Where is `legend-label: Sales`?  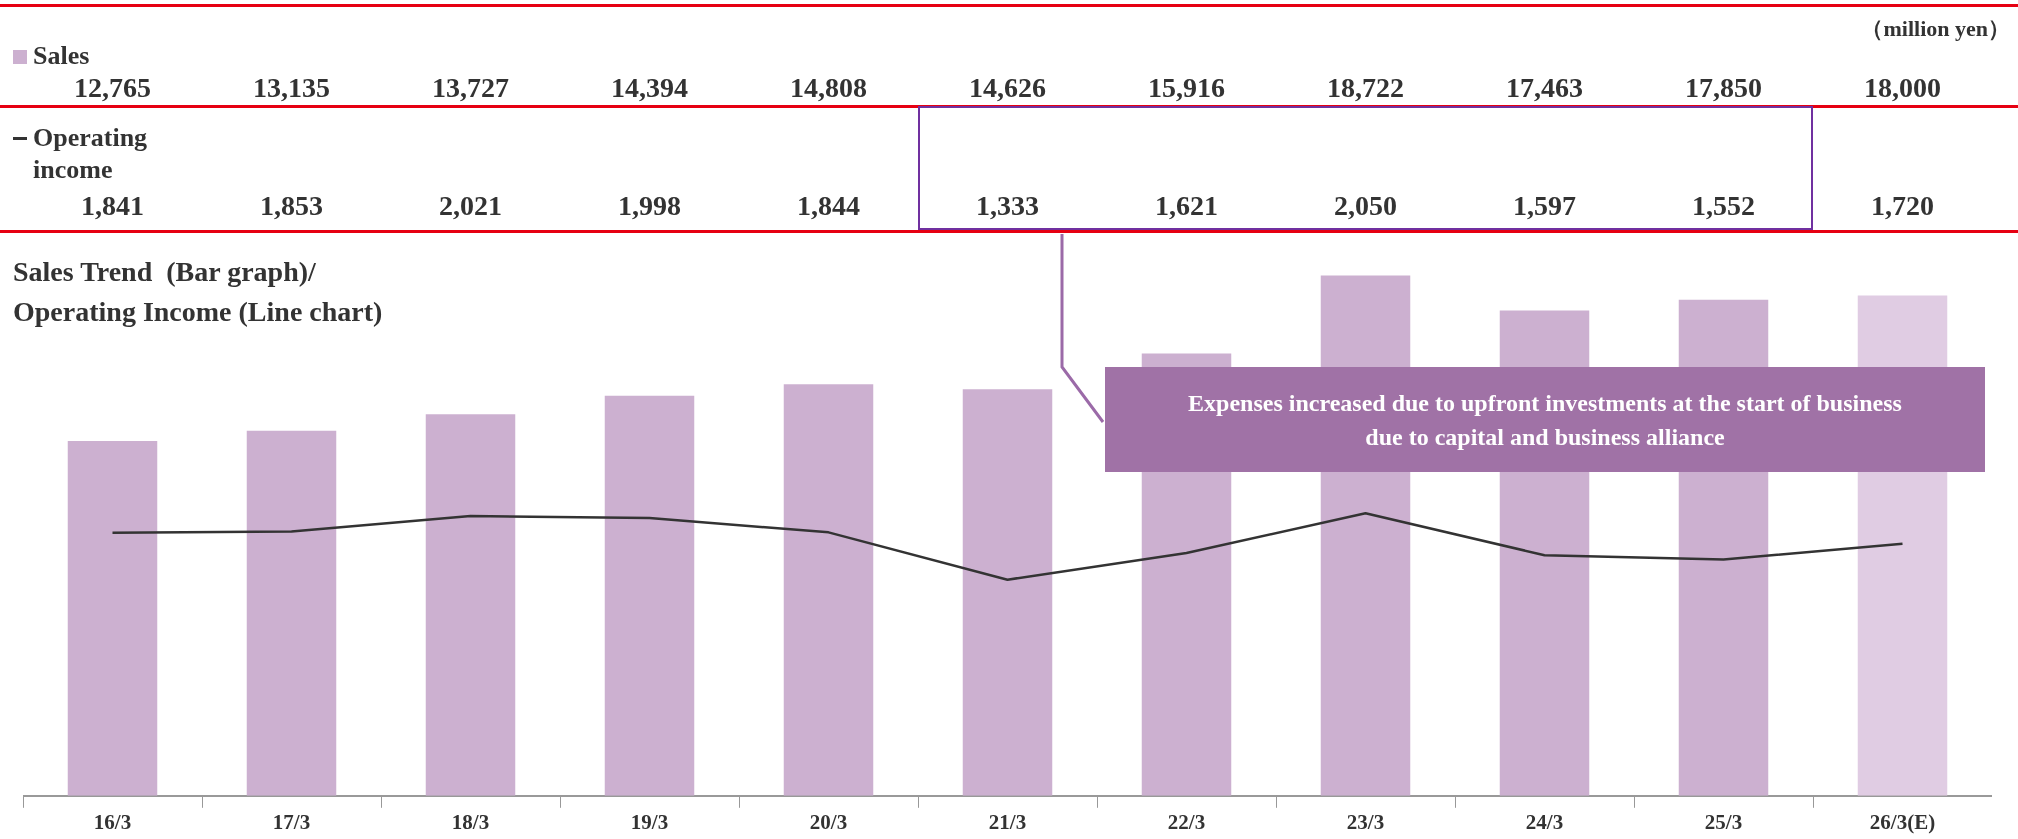
legend-label: Sales is located at coordinates (61, 56).